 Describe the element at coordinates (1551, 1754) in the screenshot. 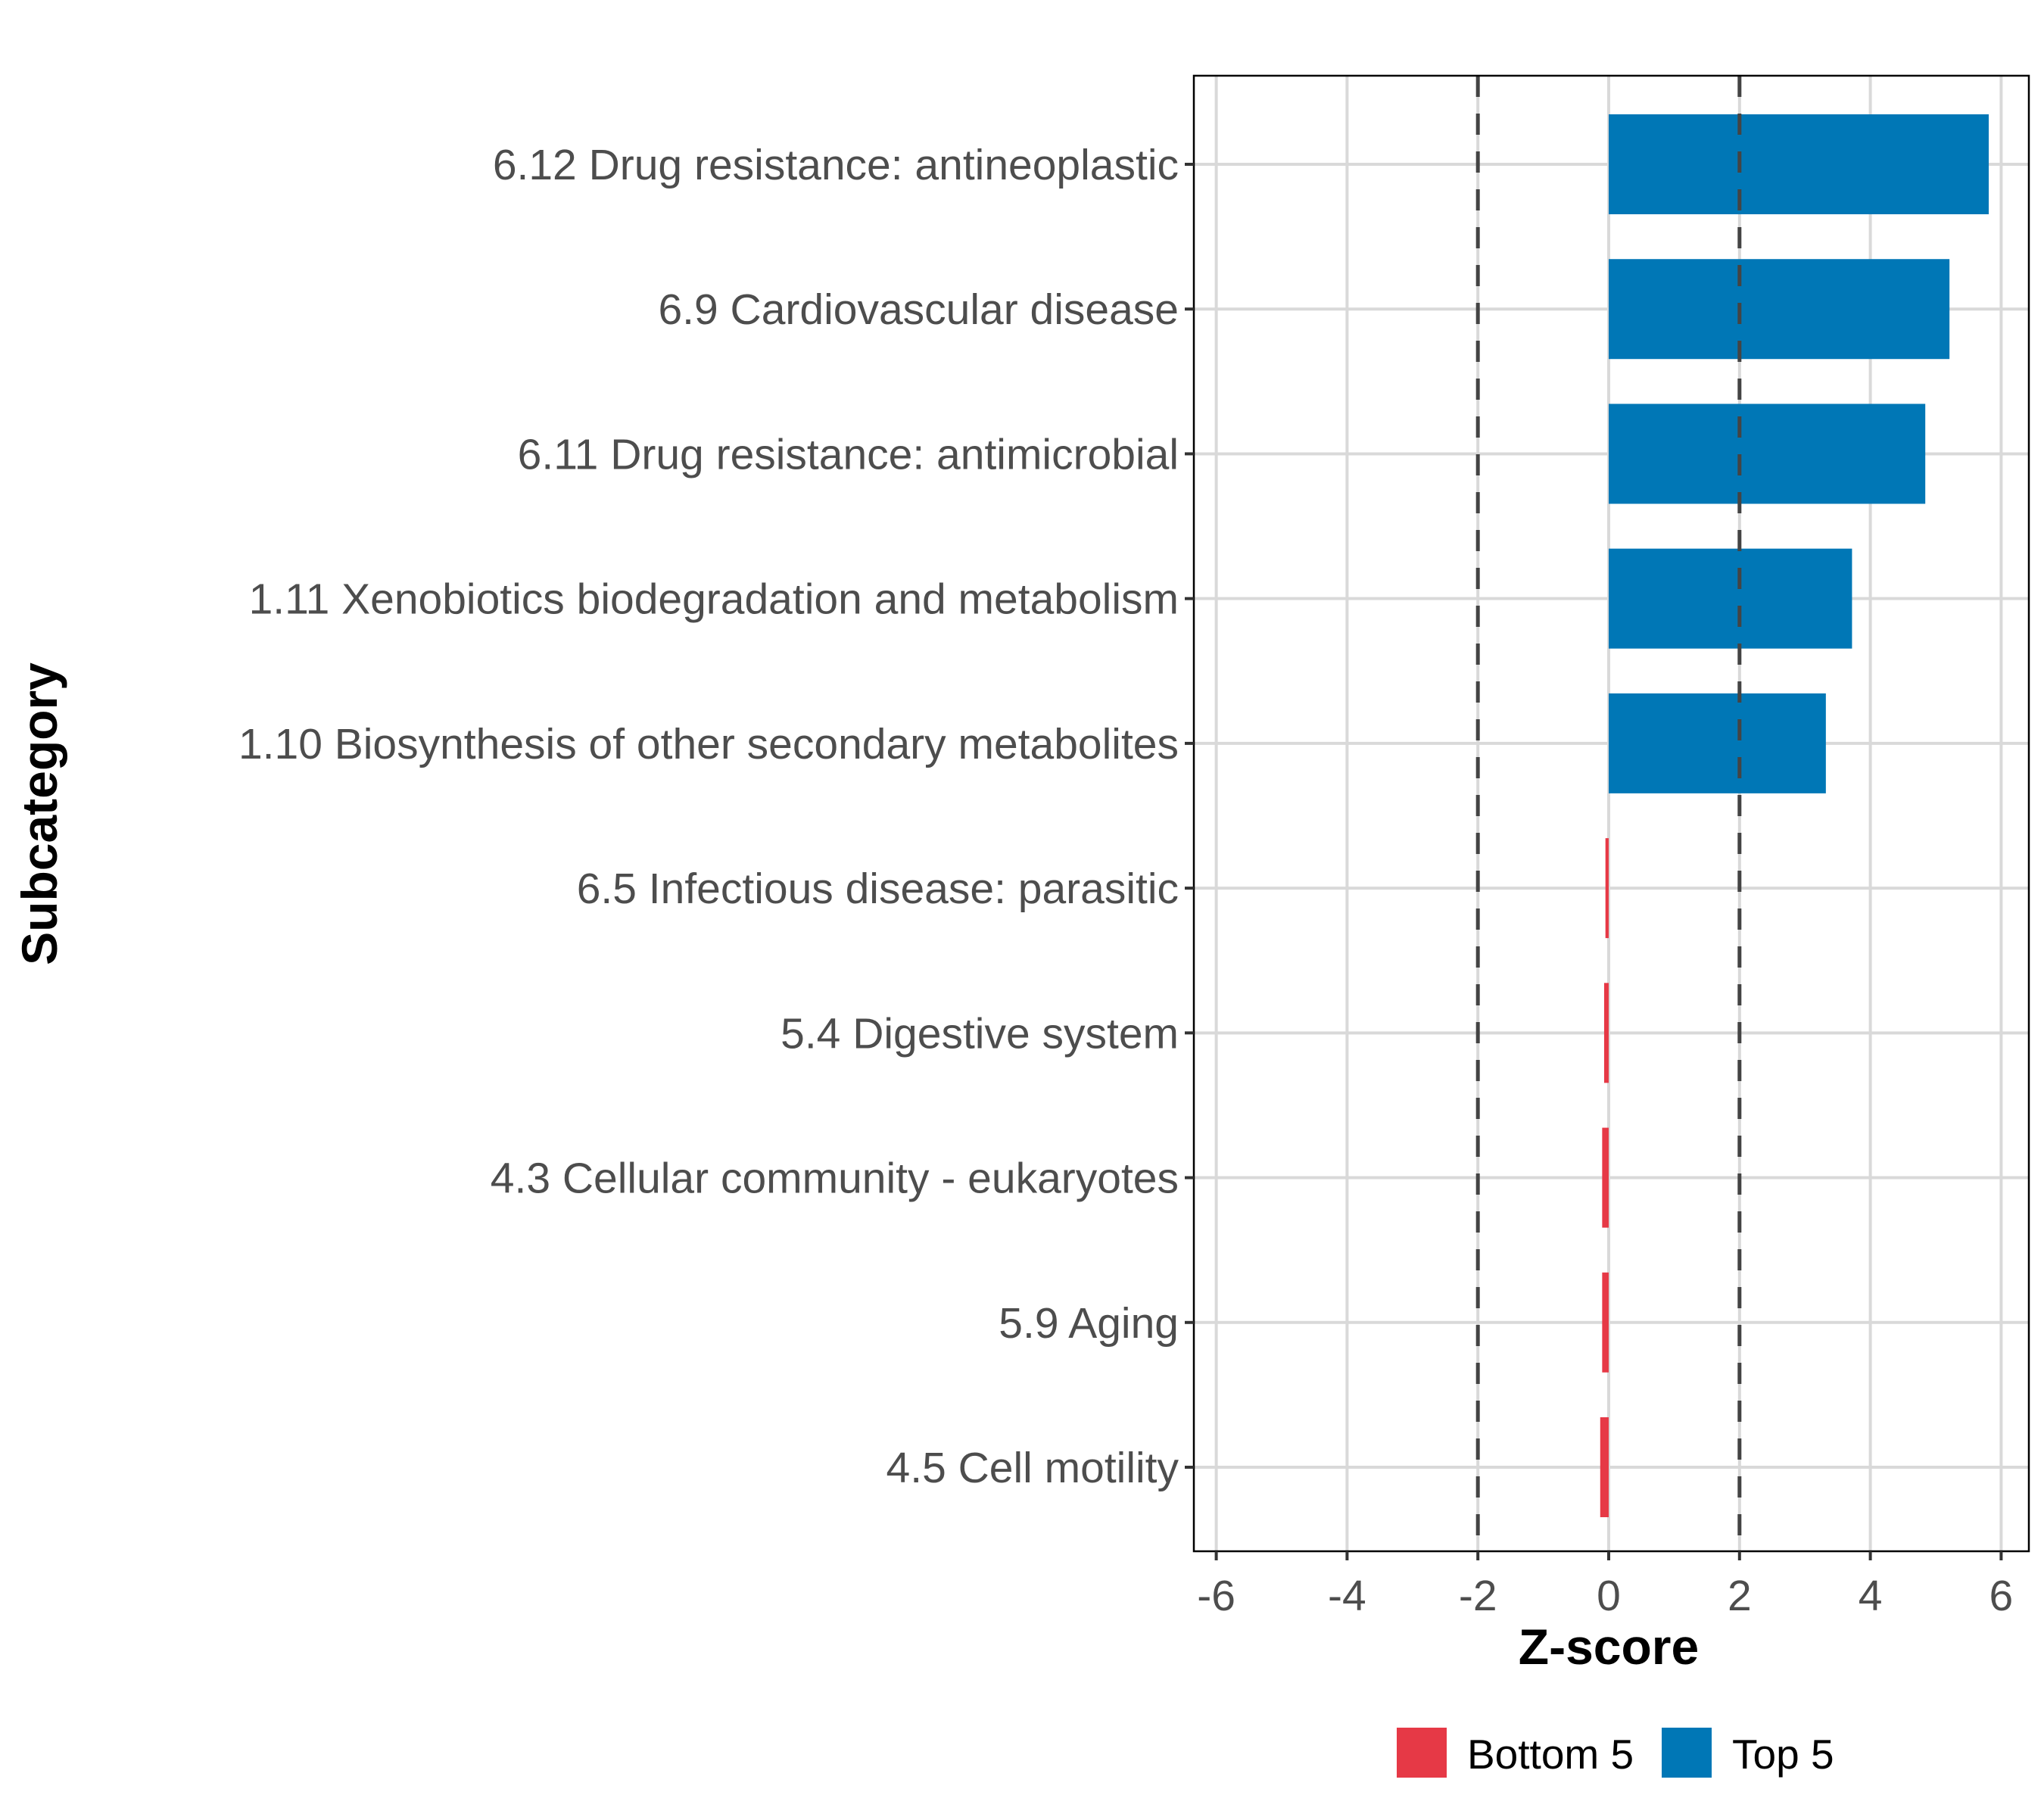

I see `legend-label: Bottom 5` at that location.